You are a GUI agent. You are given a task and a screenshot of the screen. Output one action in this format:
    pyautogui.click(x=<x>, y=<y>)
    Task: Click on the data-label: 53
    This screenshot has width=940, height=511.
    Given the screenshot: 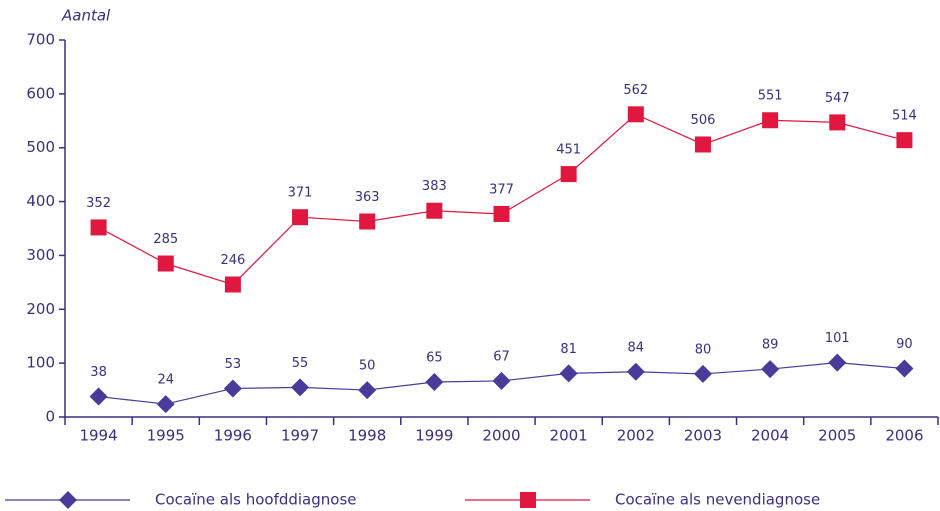 What is the action you would take?
    pyautogui.click(x=233, y=364)
    